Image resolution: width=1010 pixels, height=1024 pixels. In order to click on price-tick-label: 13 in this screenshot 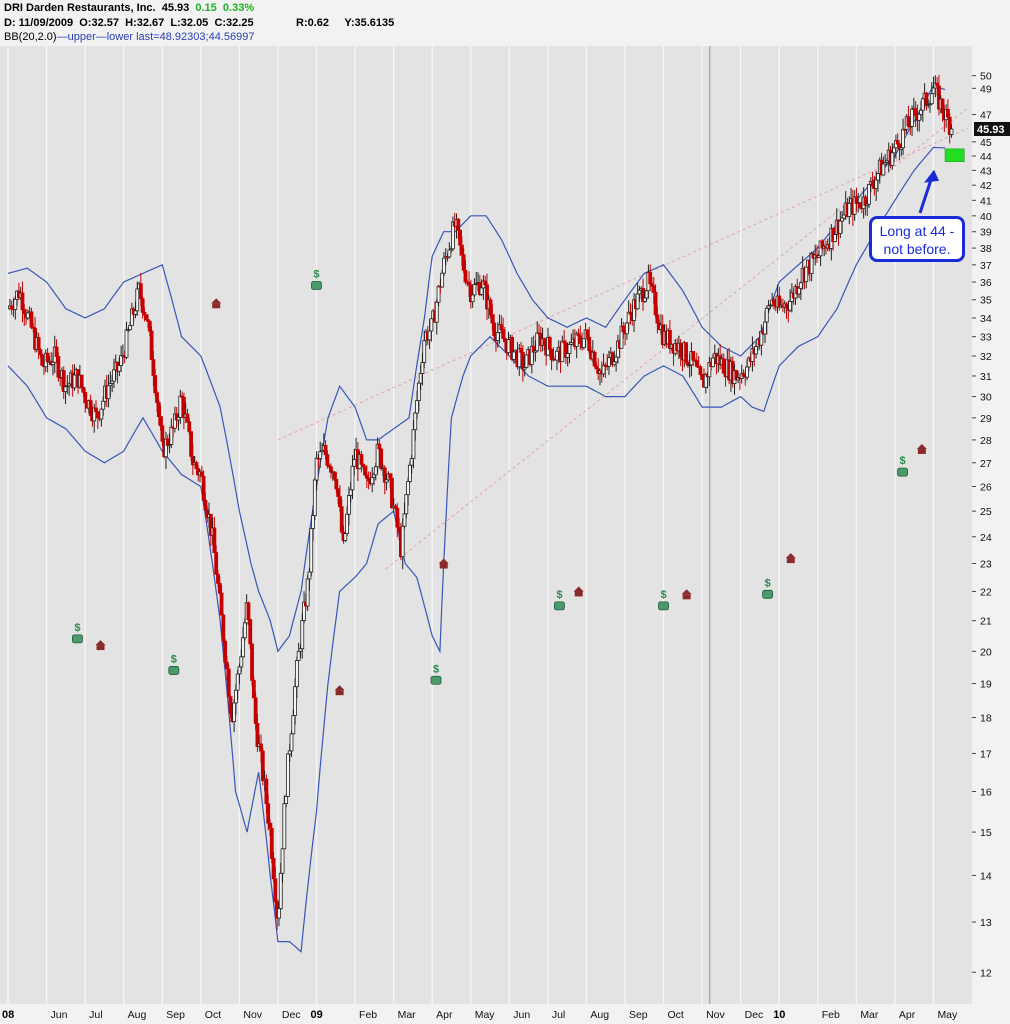, I will do `click(986, 923)`.